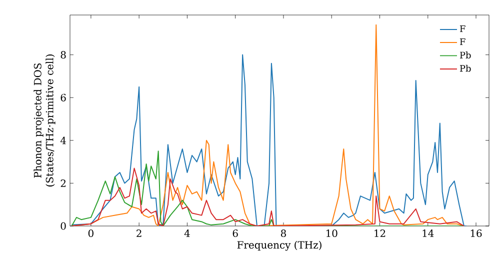  Describe the element at coordinates (476, 234) in the screenshot. I see `x-tick-label: 16` at that location.